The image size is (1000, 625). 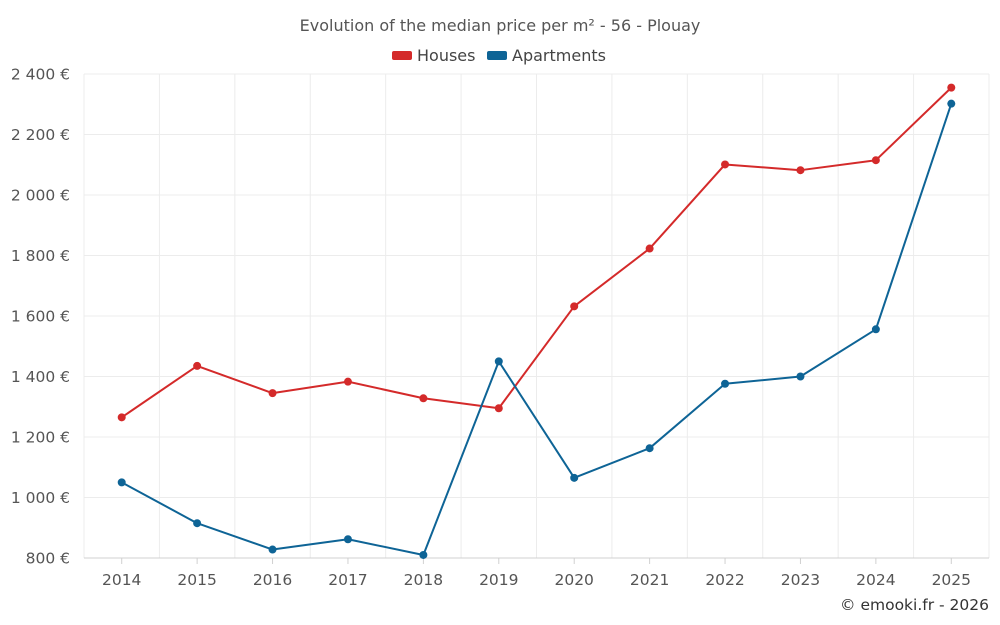 I want to click on x-tick-label: 2016, so click(x=272, y=580).